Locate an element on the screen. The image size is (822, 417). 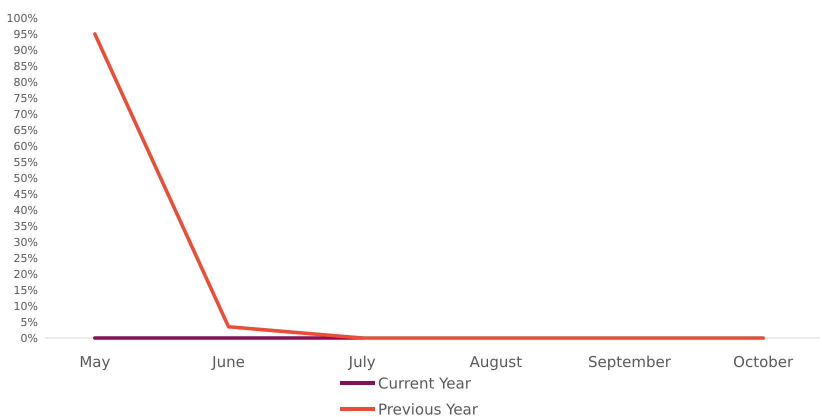
y-tick-label: 75% is located at coordinates (26, 98).